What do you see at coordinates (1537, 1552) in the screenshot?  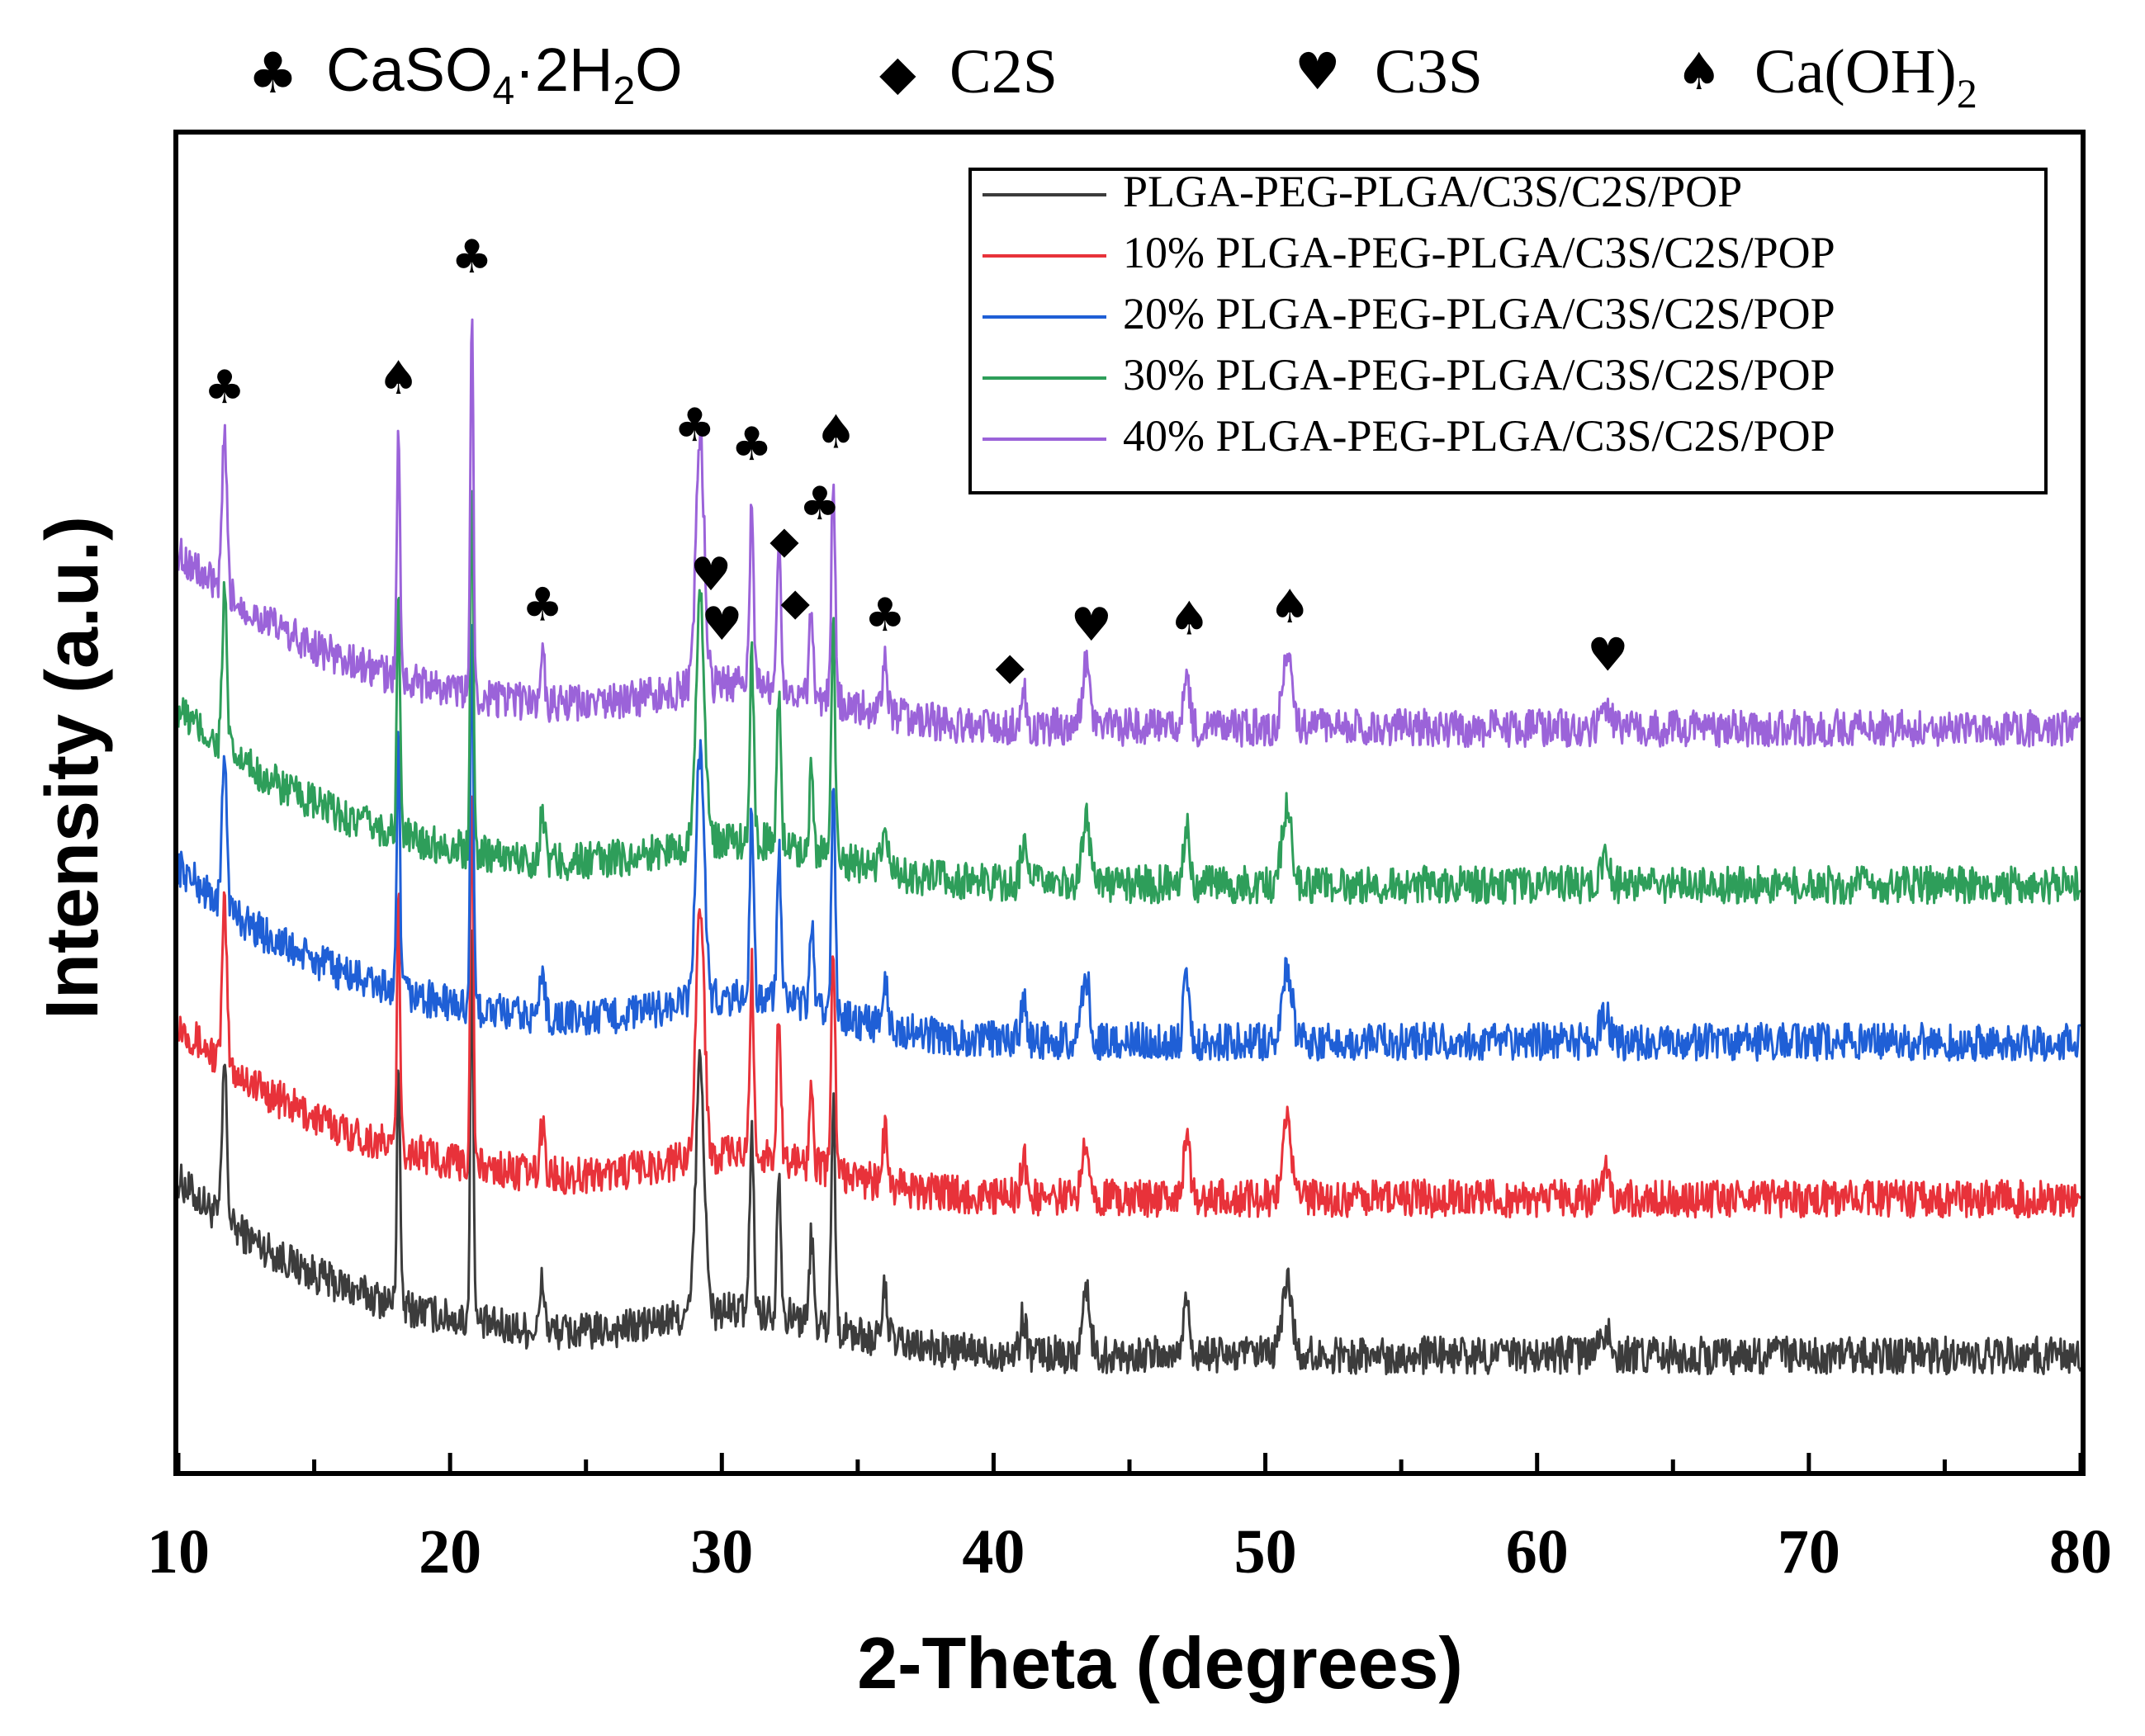 I see `x-tick-label-60: 60` at bounding box center [1537, 1552].